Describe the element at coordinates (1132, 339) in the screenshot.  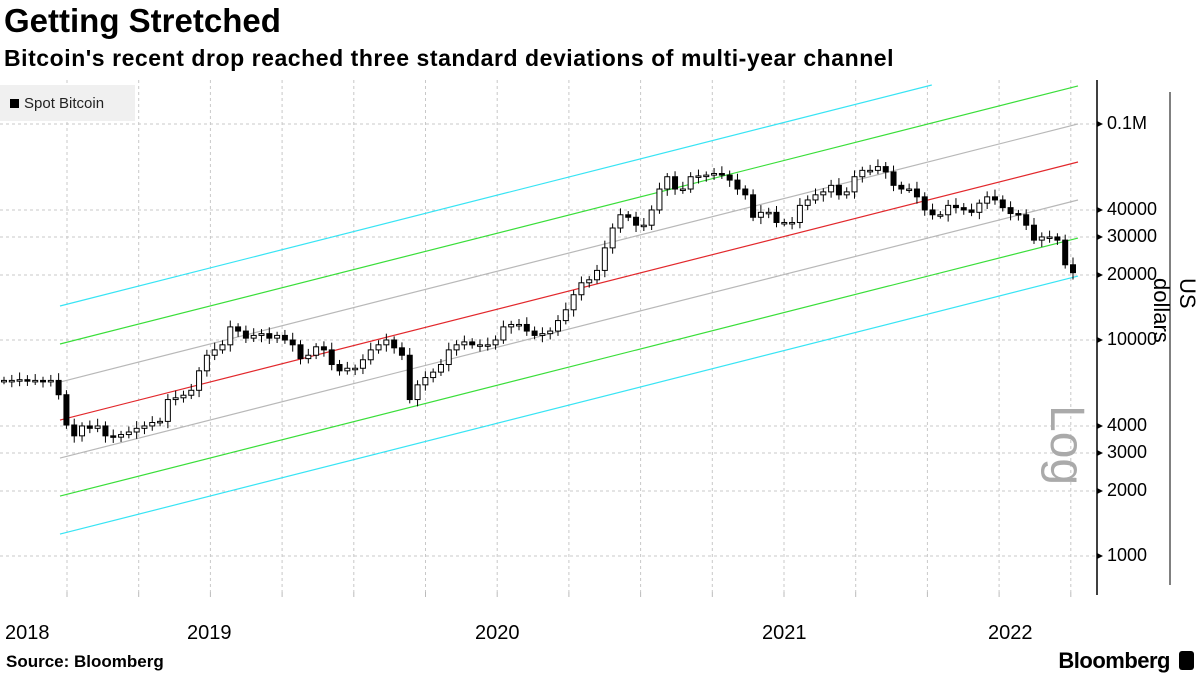
I see `y-tick-label: 10000` at that location.